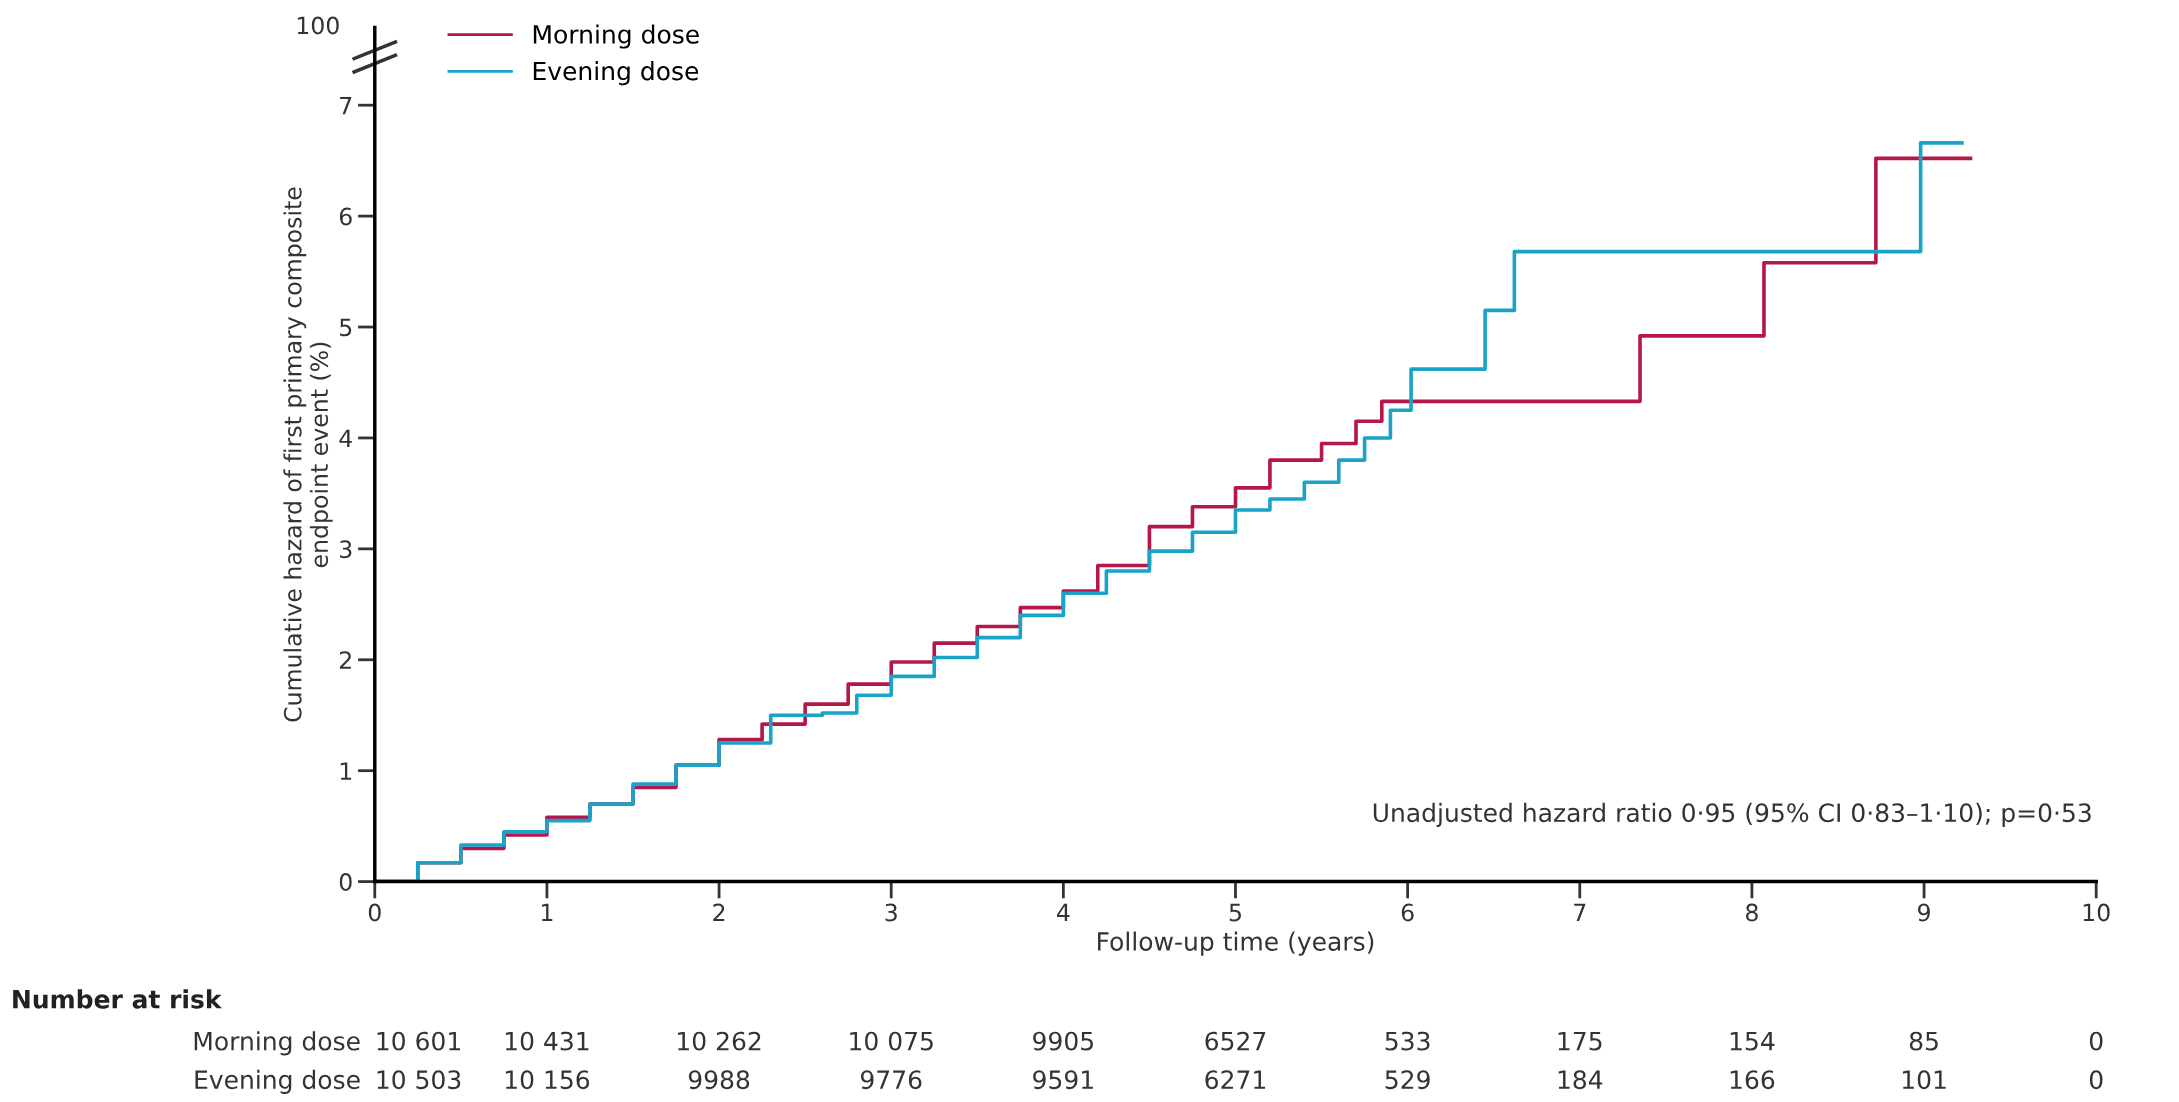 The width and height of the screenshot is (2179, 1102). What do you see at coordinates (1923, 1041) in the screenshot?
I see `text: 85` at bounding box center [1923, 1041].